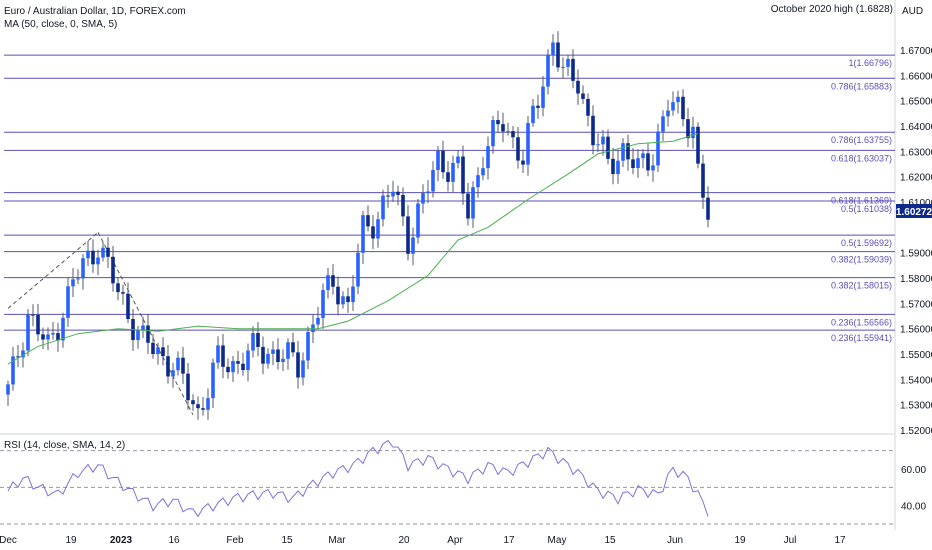 This screenshot has width=932, height=550. I want to click on fib-level-label: 0.786(1.63755), so click(861, 140).